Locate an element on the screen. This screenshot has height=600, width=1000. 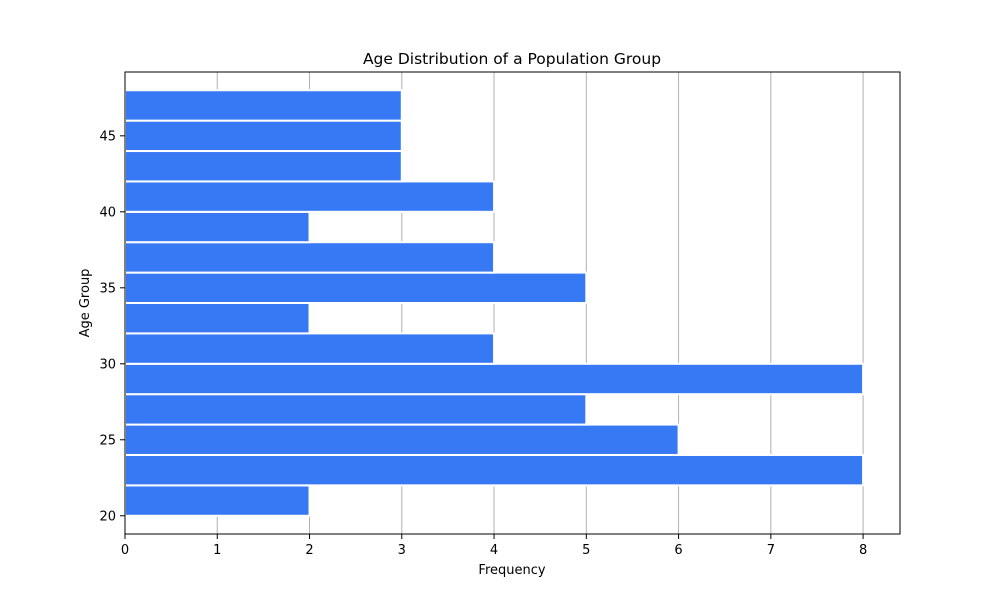
y-tick-label-2: 30 is located at coordinates (107, 364).